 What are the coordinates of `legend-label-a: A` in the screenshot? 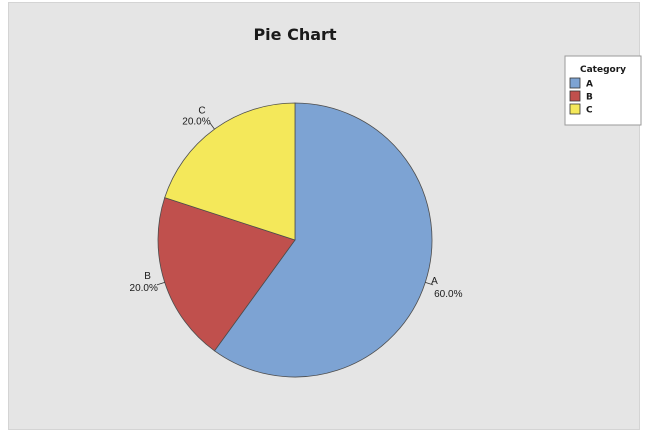 It's located at (589, 85).